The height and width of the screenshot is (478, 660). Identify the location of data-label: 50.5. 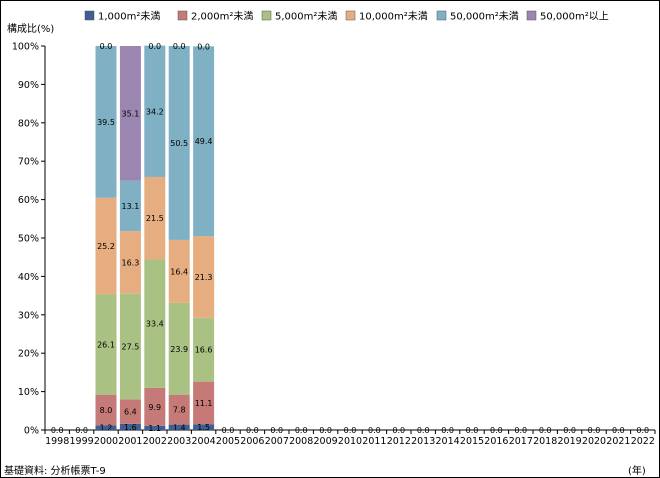
(179, 143).